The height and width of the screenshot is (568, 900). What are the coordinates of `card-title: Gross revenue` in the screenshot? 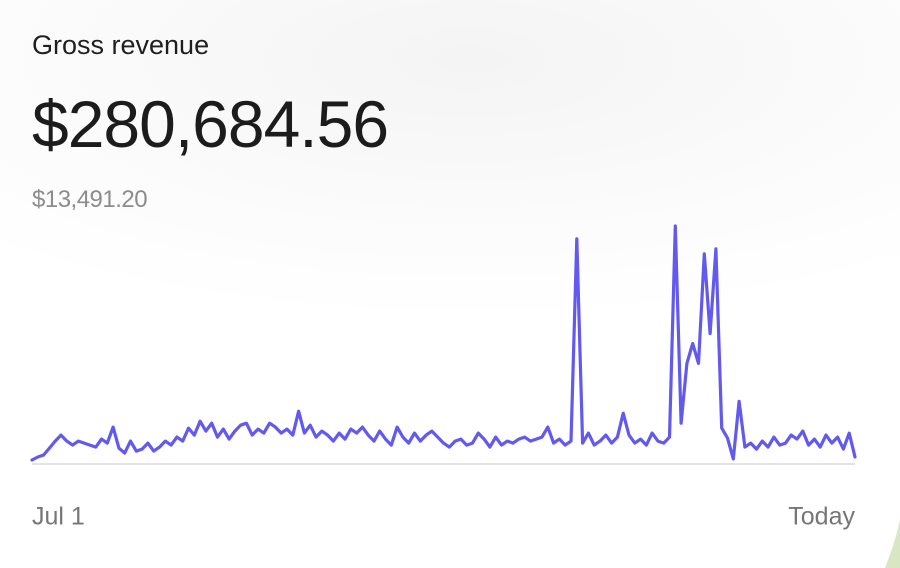 It's located at (121, 45).